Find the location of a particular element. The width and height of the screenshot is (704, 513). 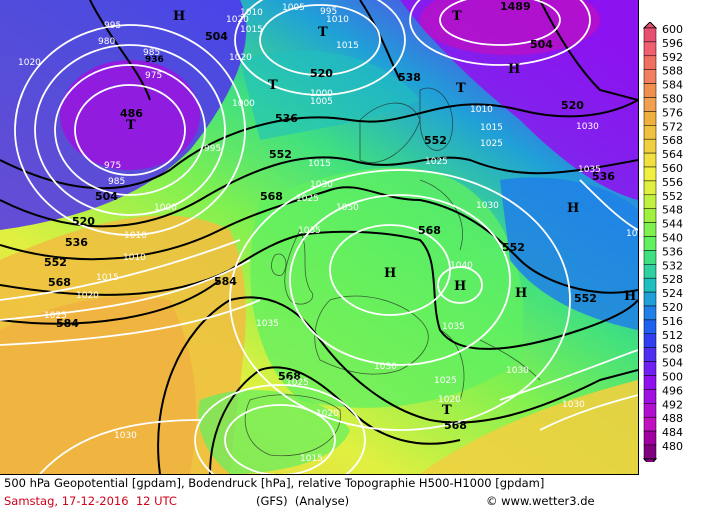

warm-area-southwest is located at coordinates (98, 385).